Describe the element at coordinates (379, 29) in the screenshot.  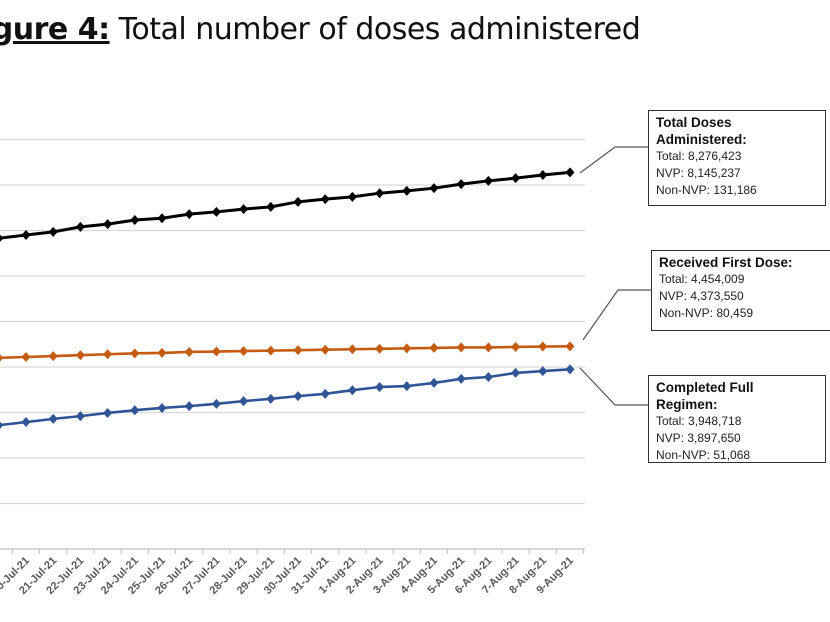
I see `title-text: Total number of doses administered` at that location.